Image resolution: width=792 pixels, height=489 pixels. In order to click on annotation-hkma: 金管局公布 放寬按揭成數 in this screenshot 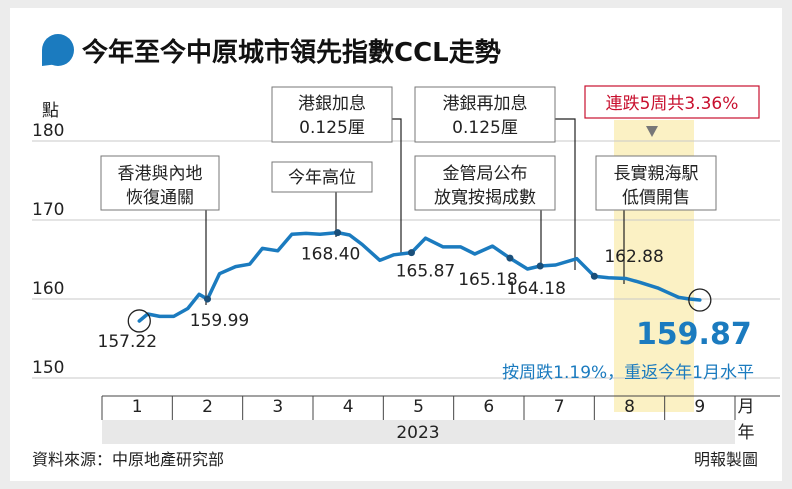, I will do `click(485, 209)`.